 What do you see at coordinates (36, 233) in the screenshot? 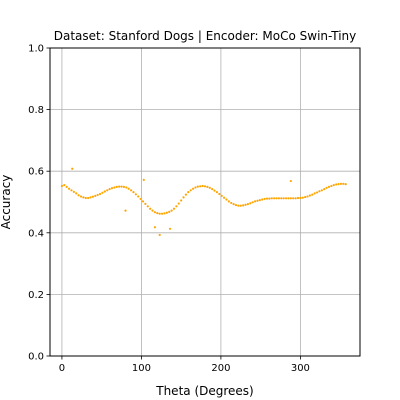
I see `y-tick-label: 0.4` at bounding box center [36, 233].